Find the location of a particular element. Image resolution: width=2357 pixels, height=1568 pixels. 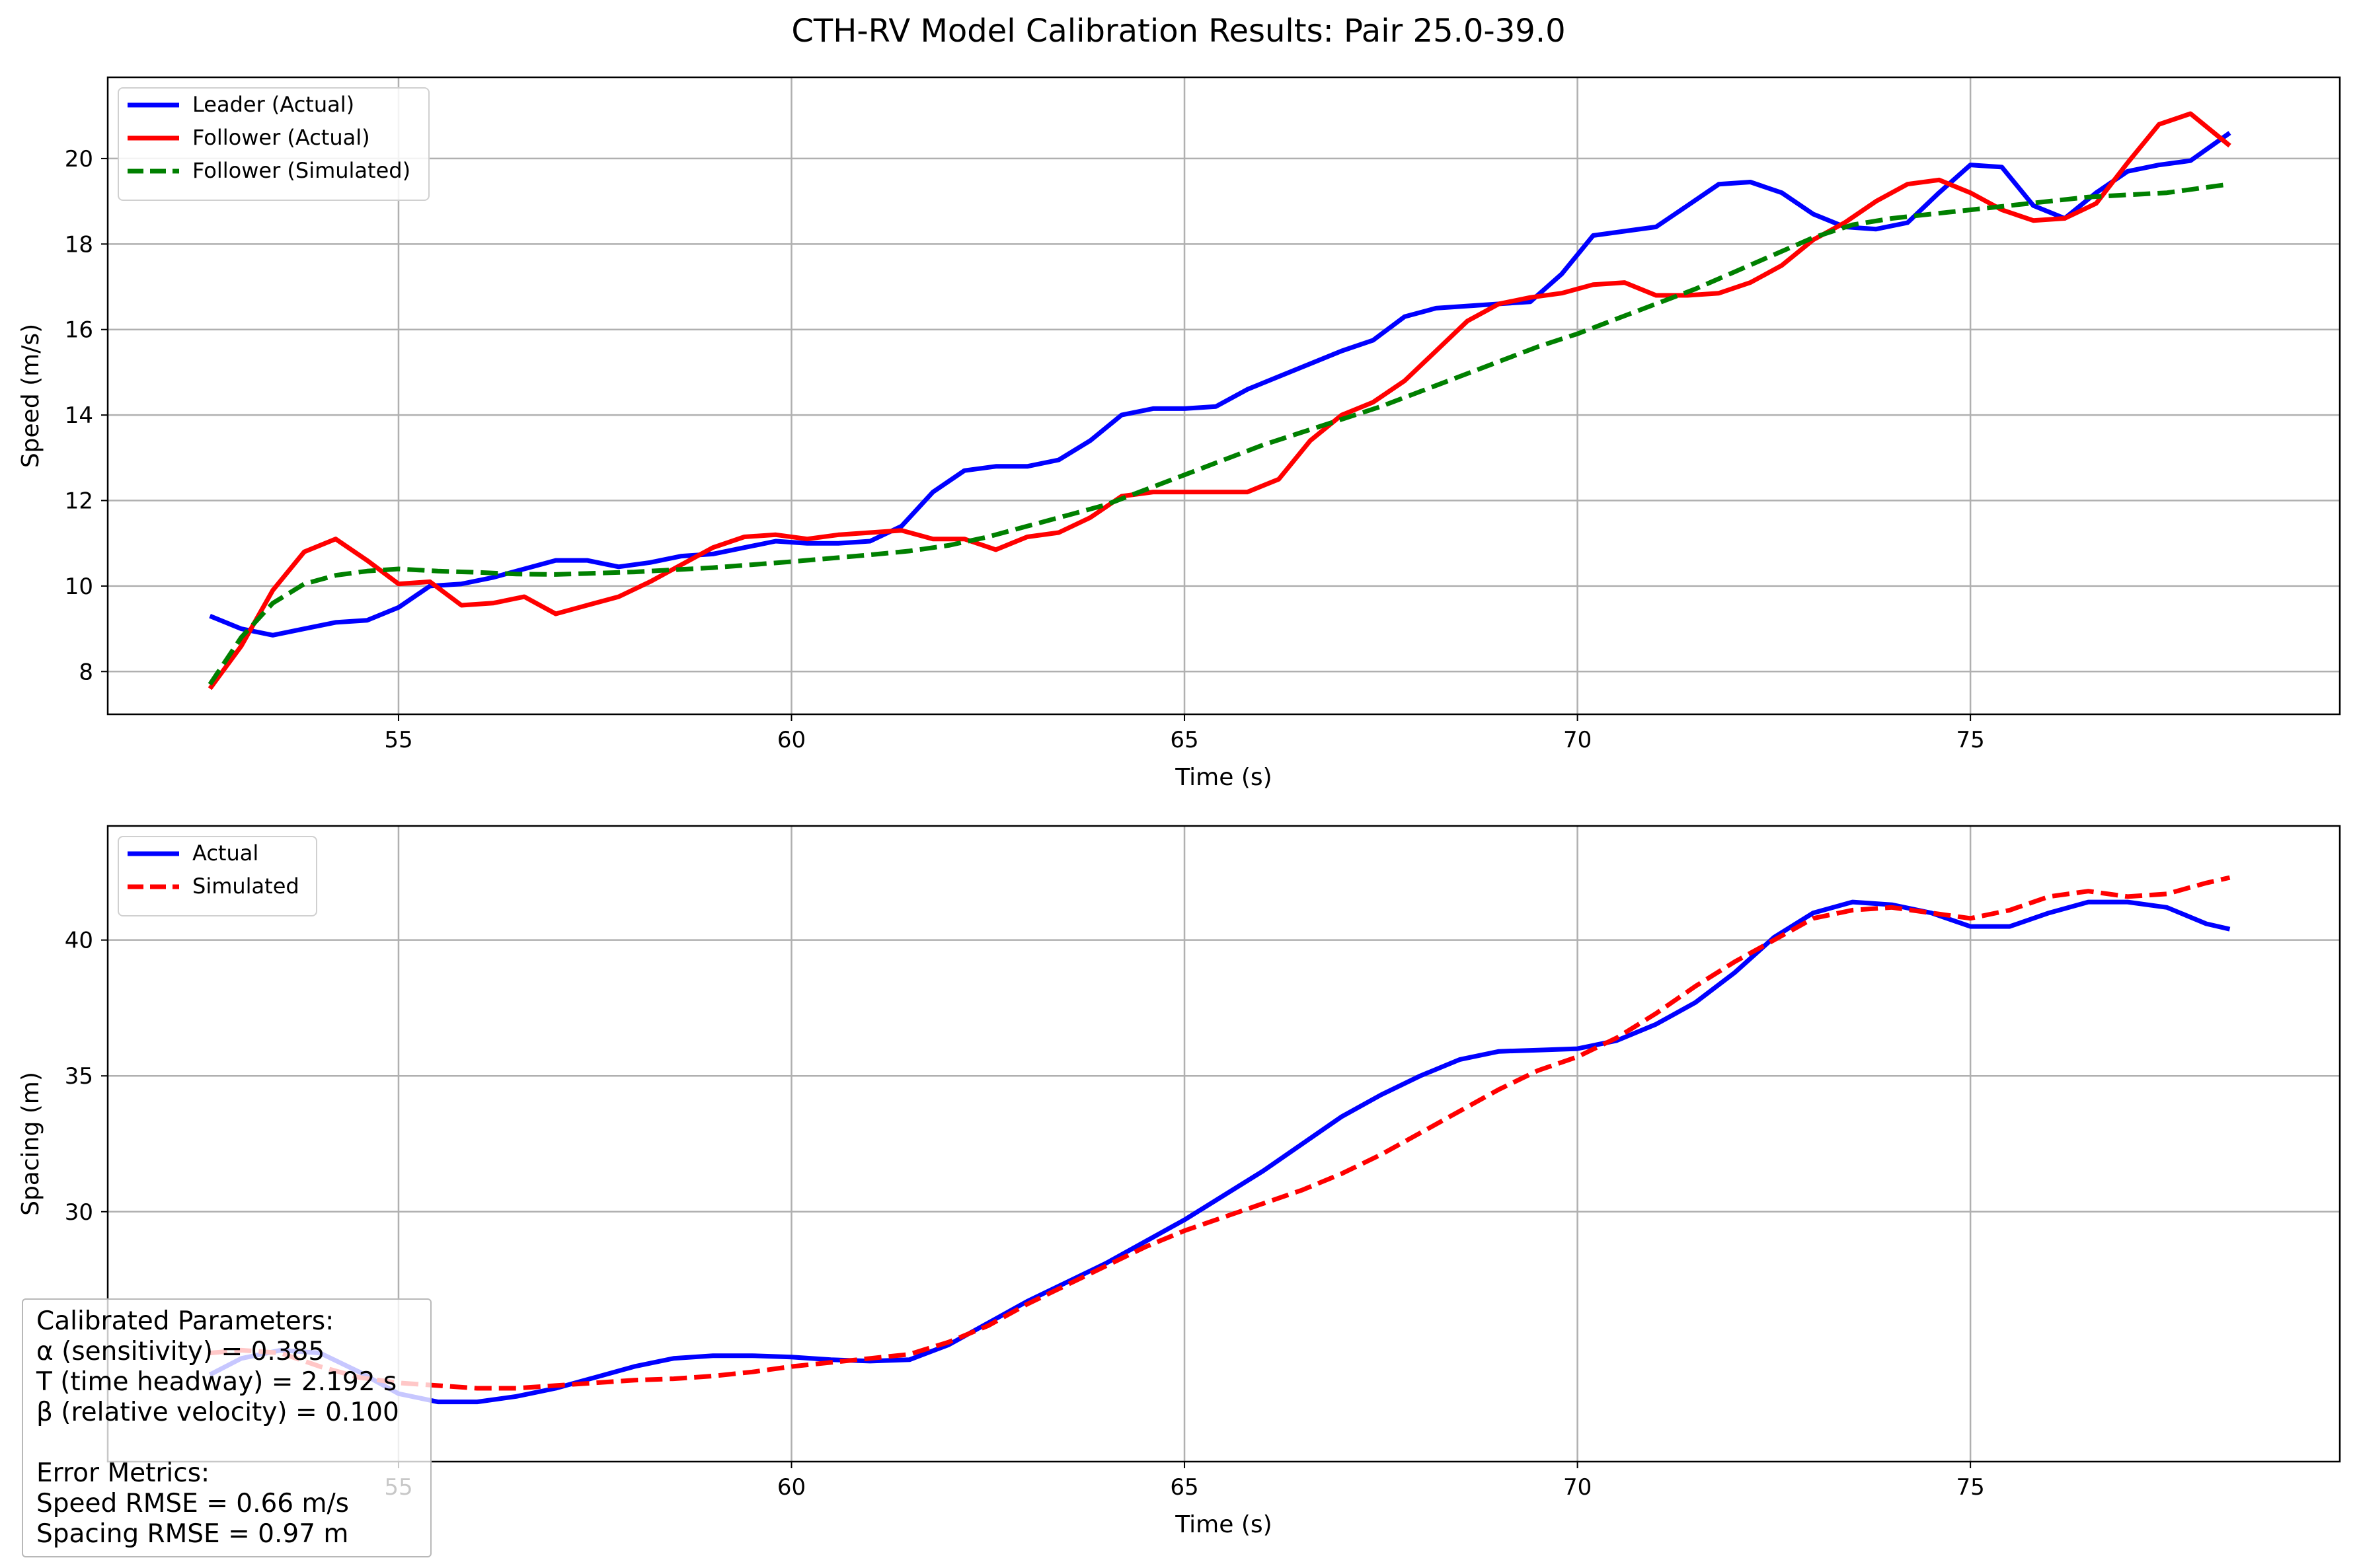

info-line: Error Metrics: is located at coordinates (123, 1473).